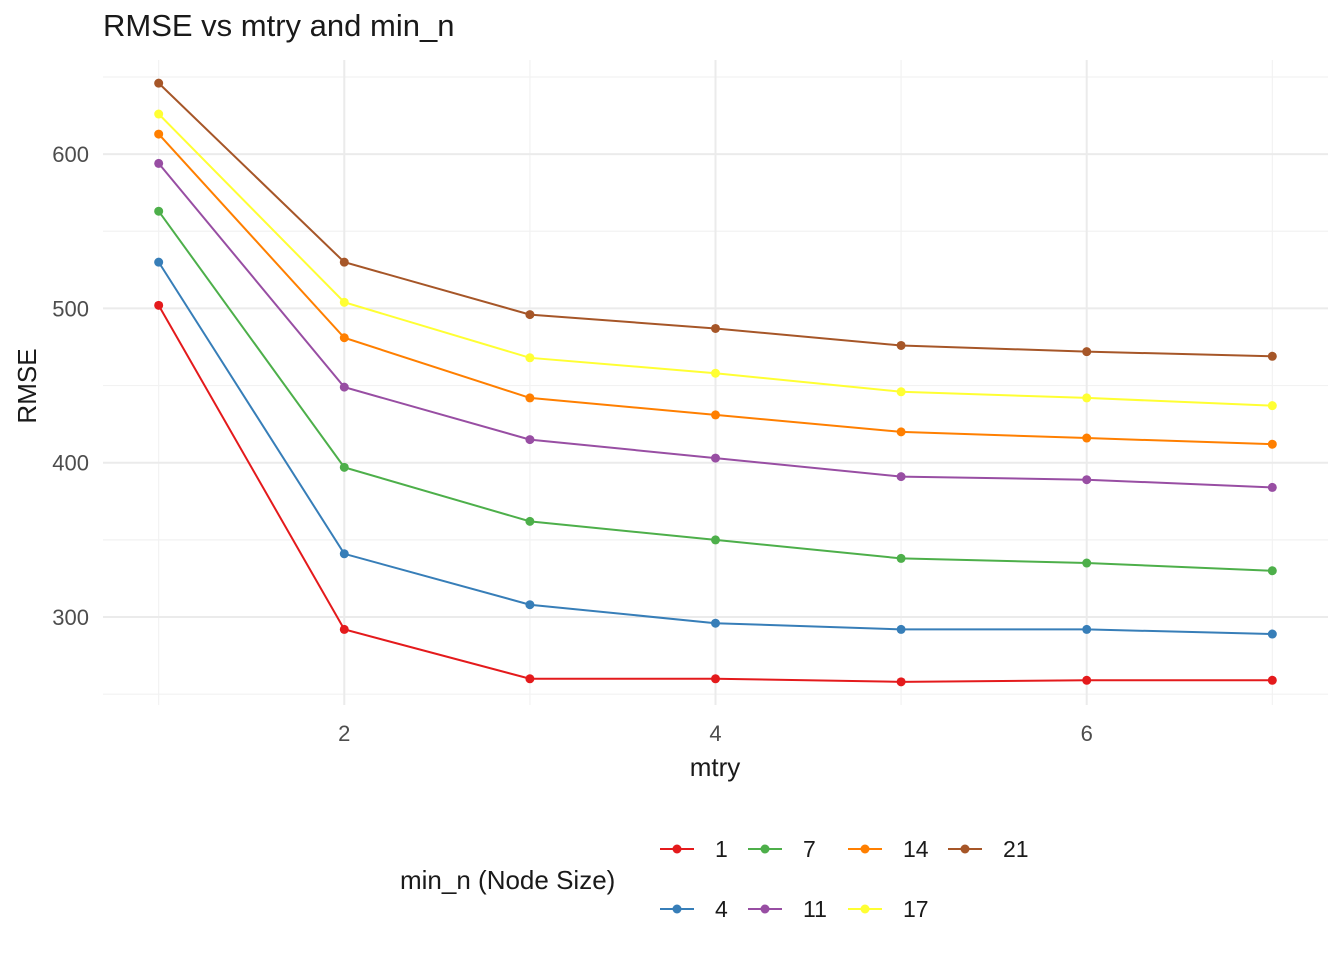 The image size is (1344, 960). What do you see at coordinates (815, 909) in the screenshot?
I see `legend-label: 11` at bounding box center [815, 909].